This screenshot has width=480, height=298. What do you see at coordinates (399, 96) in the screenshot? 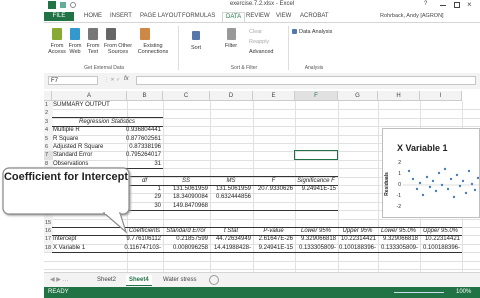
I see `column-header: H` at bounding box center [399, 96].